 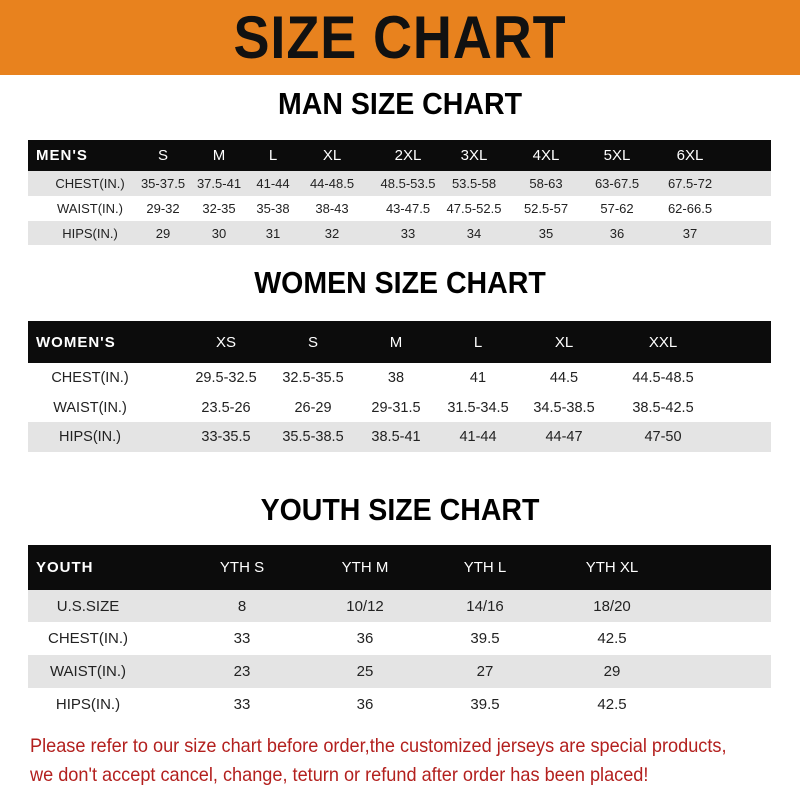 What do you see at coordinates (219, 183) in the screenshot?
I see `measurement-cell: 37.5-41` at bounding box center [219, 183].